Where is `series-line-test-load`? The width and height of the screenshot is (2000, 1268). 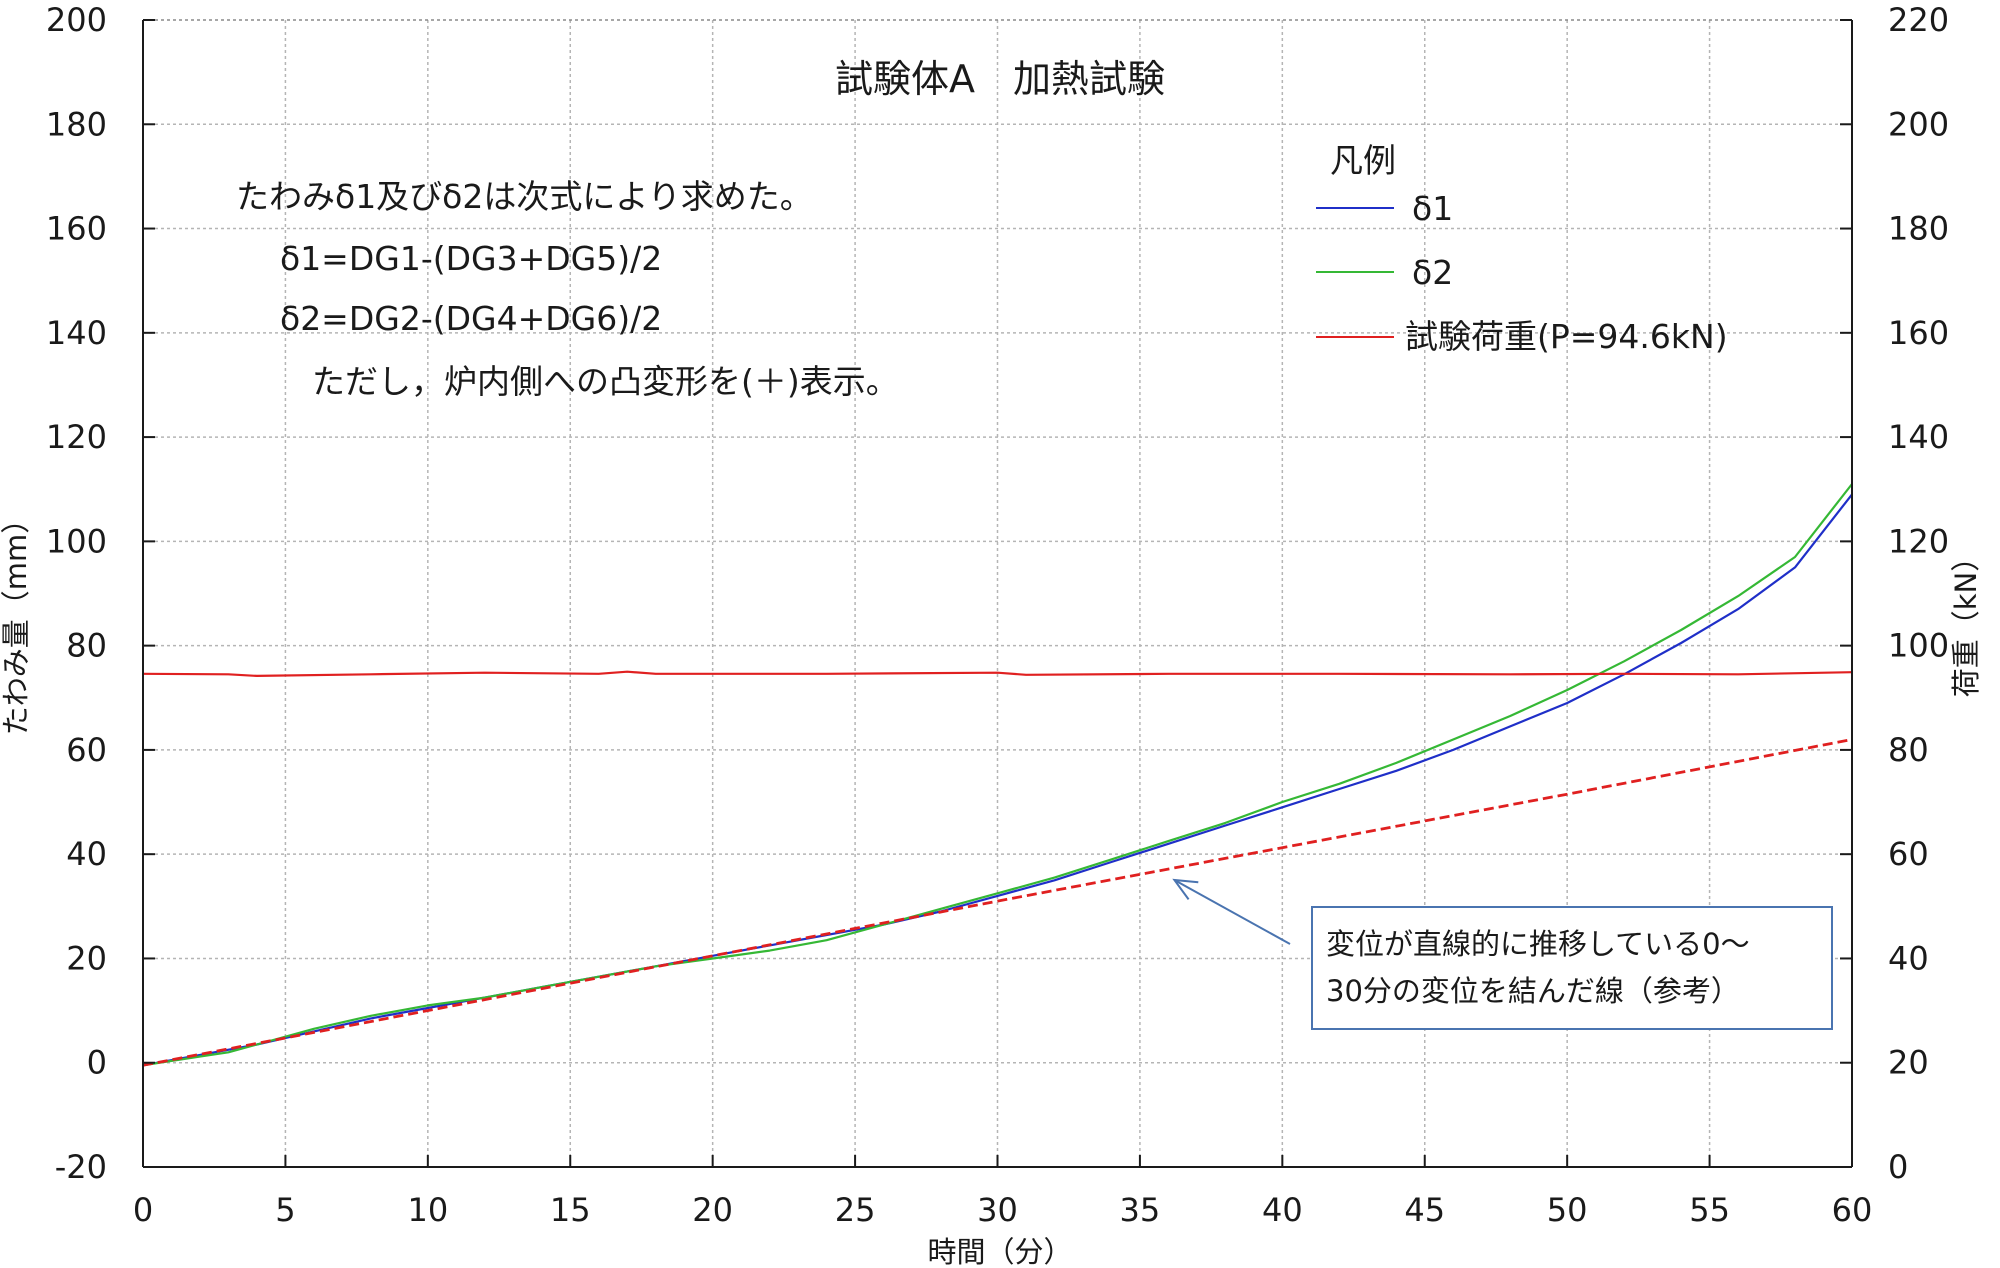 series-line-test-load is located at coordinates (997, 674).